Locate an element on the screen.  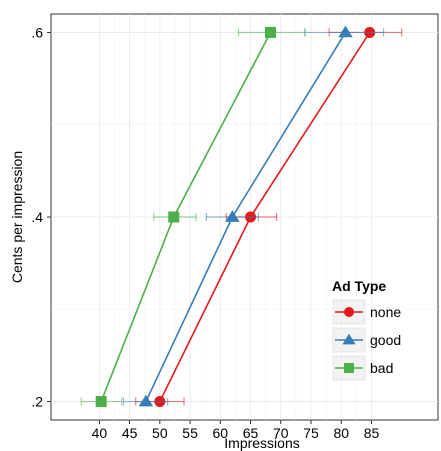
x-tick-label: 80 is located at coordinates (341, 433).